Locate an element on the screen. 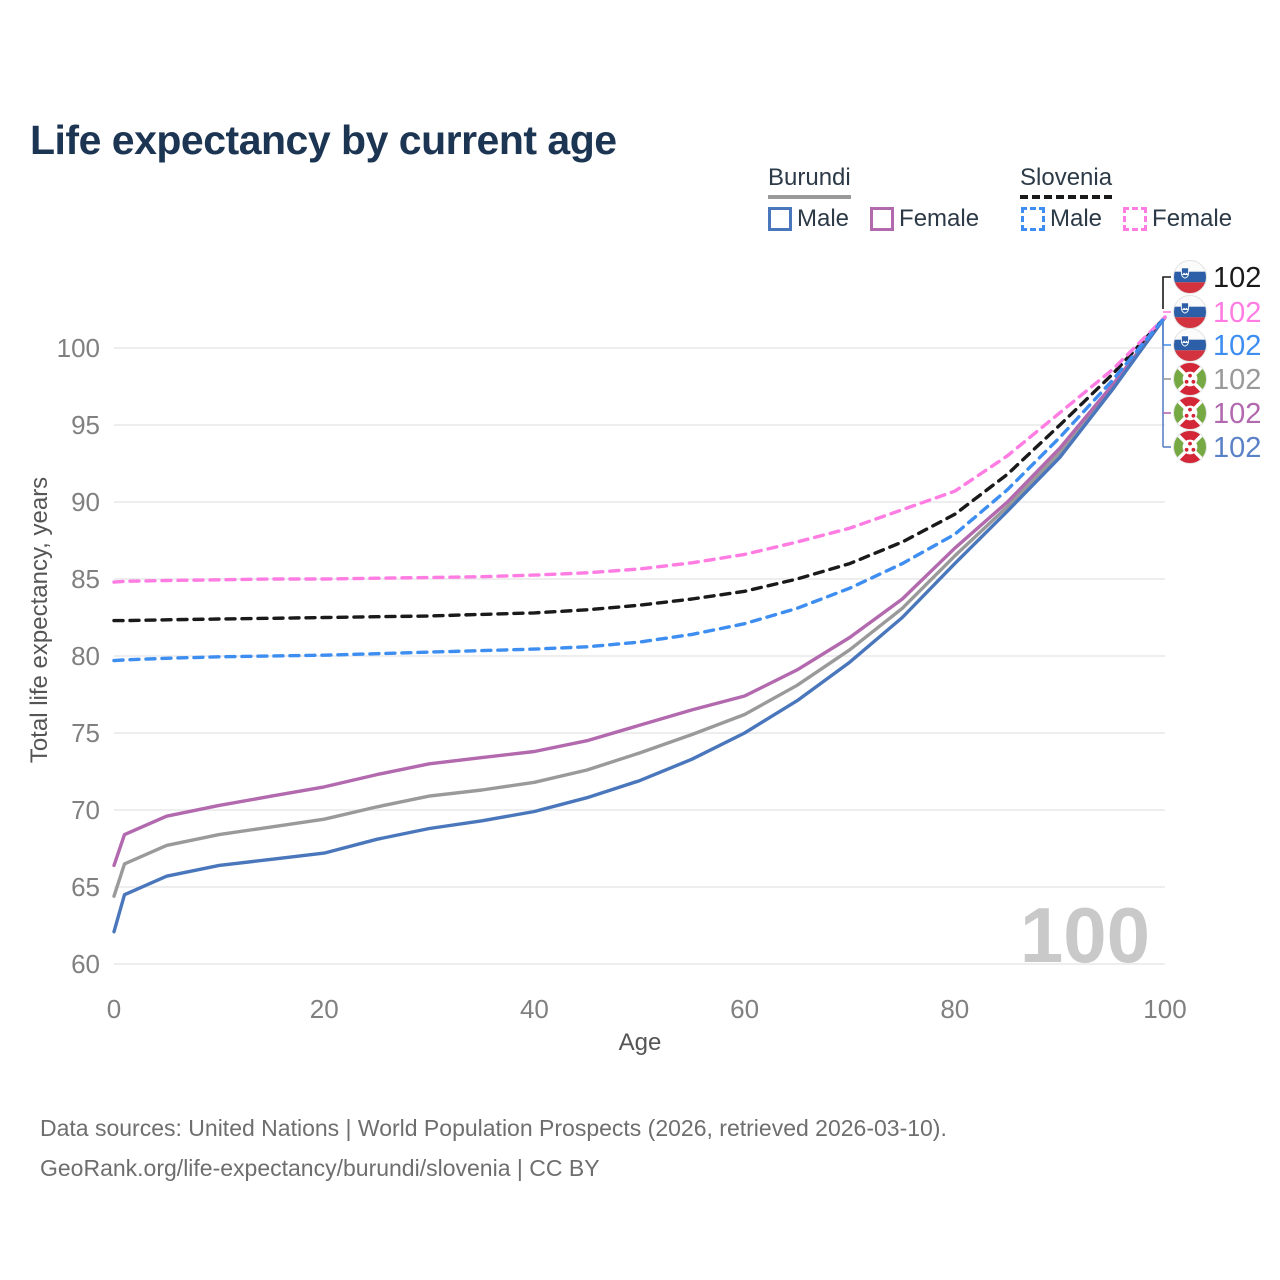 The image size is (1280, 1280). end-label-slovenia-male: 102 is located at coordinates (1237, 346).